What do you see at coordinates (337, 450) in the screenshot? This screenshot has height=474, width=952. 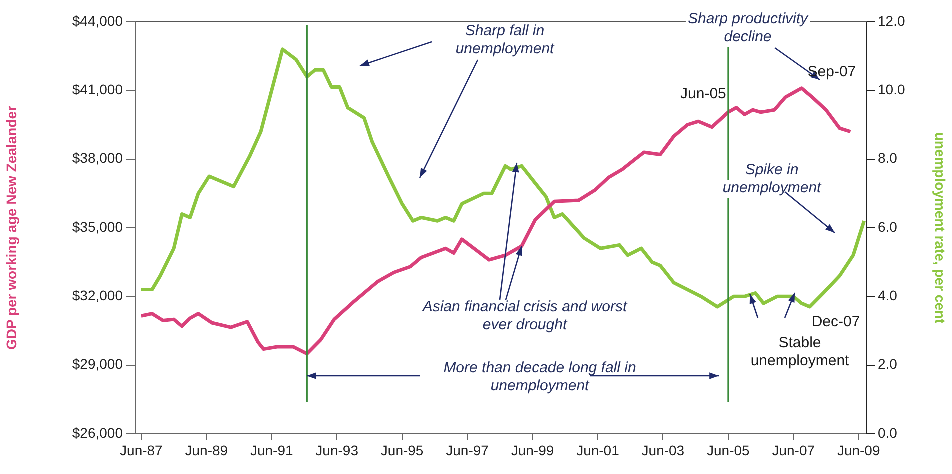 I see `x-tick-label: Jun-93` at bounding box center [337, 450].